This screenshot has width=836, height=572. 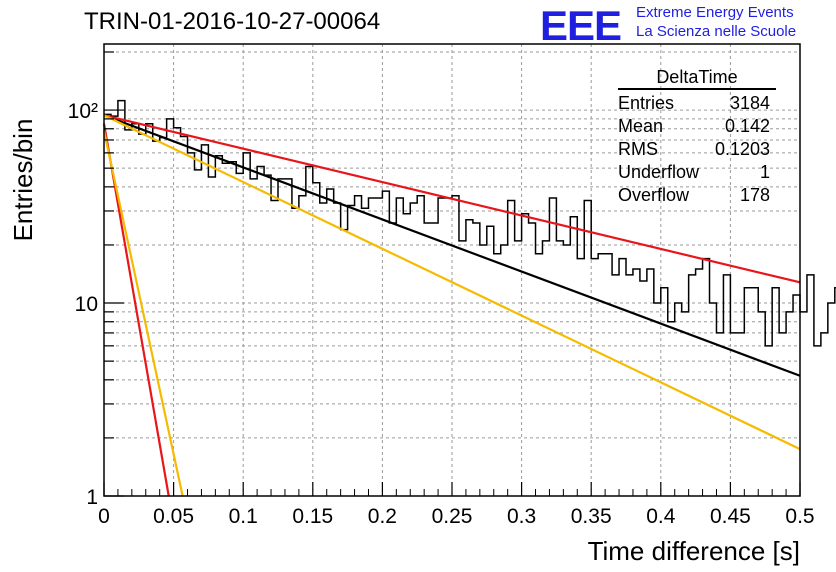 I want to click on stats-label: Entries, so click(x=646, y=103).